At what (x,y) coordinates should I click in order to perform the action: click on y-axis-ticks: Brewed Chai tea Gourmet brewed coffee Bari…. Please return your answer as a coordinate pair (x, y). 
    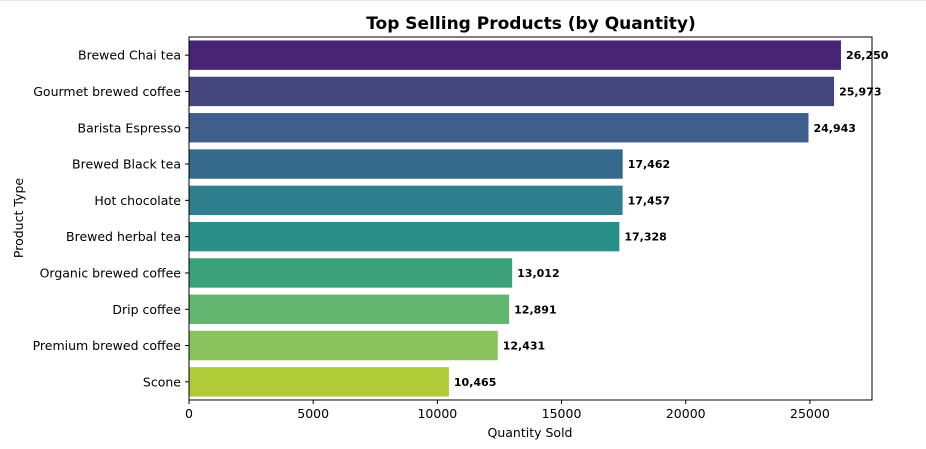
    Looking at the image, I should click on (111, 218).